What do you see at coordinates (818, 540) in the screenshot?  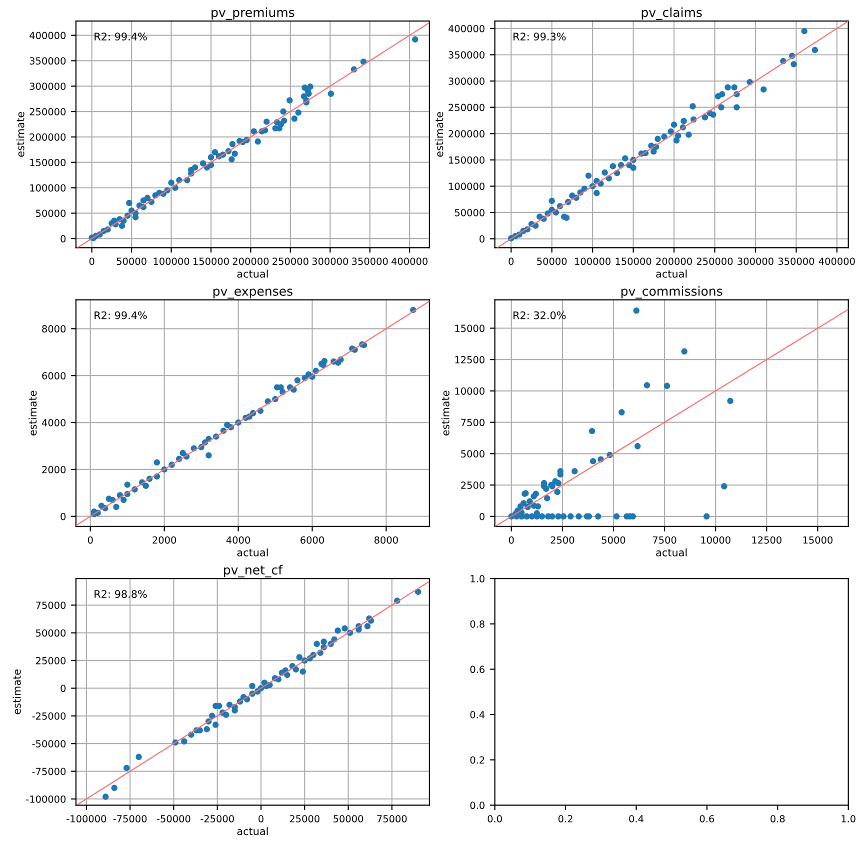 I see `x-tick-label: 15000` at bounding box center [818, 540].